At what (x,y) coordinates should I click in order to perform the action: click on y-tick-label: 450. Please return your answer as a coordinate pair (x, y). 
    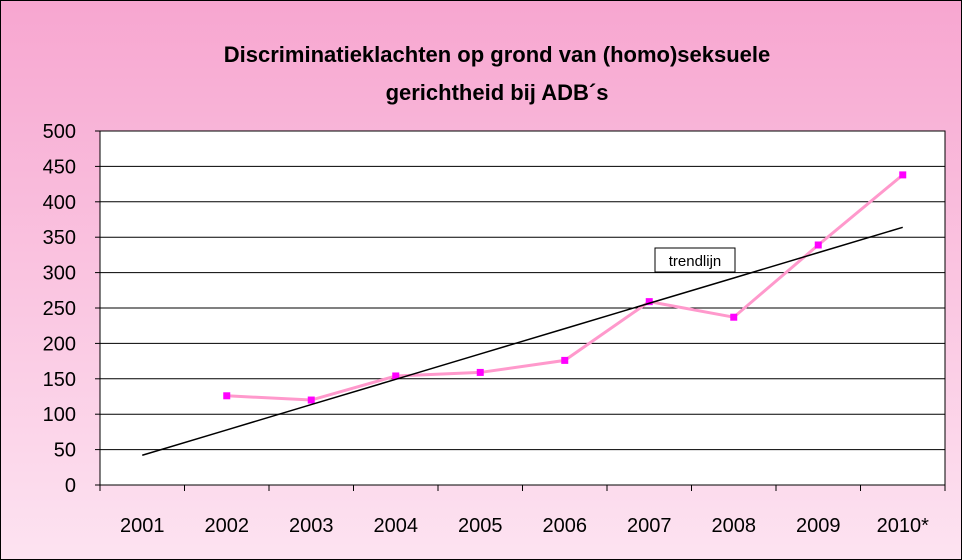
    Looking at the image, I should click on (59, 167).